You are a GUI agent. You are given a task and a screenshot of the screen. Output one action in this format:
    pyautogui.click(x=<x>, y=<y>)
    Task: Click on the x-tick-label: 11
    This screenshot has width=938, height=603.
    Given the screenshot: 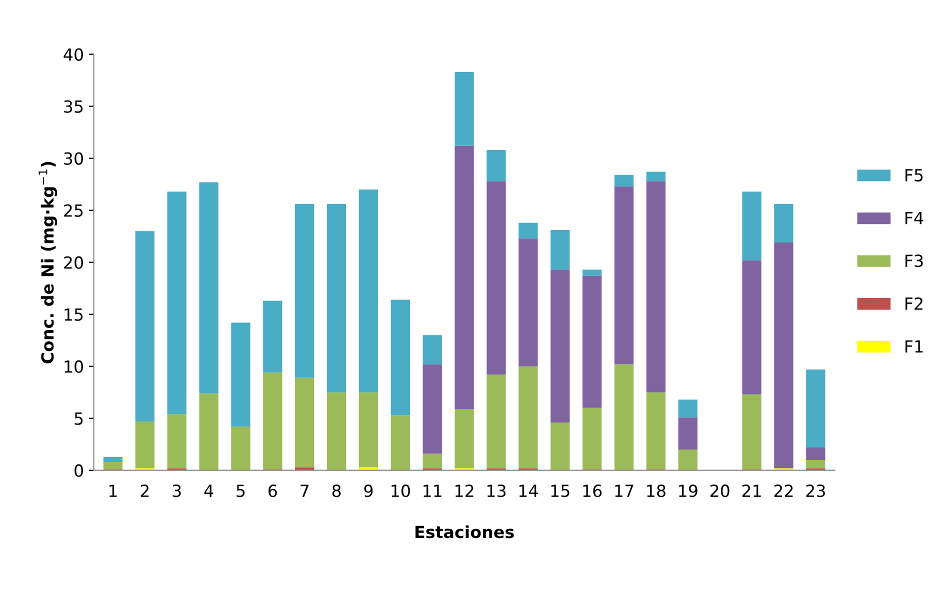 What is the action you would take?
    pyautogui.click(x=433, y=490)
    